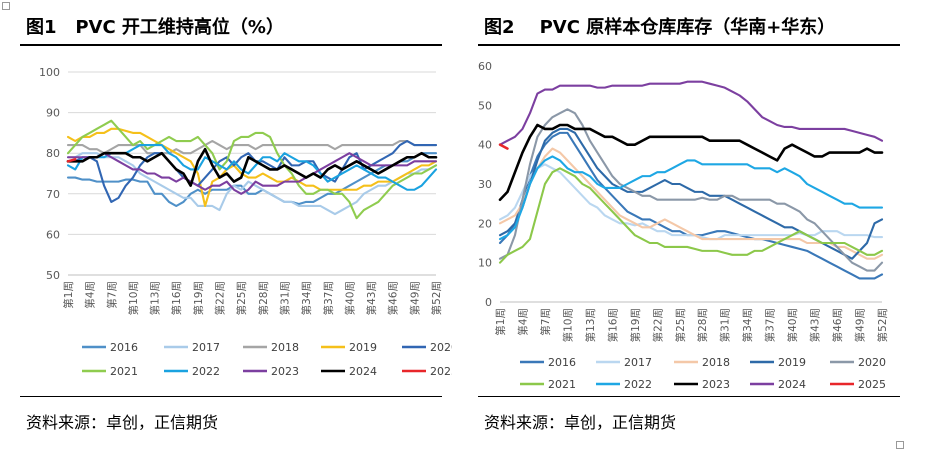  Describe the element at coordinates (53, 113) in the screenshot. I see `y-tick-label: 90` at that location.